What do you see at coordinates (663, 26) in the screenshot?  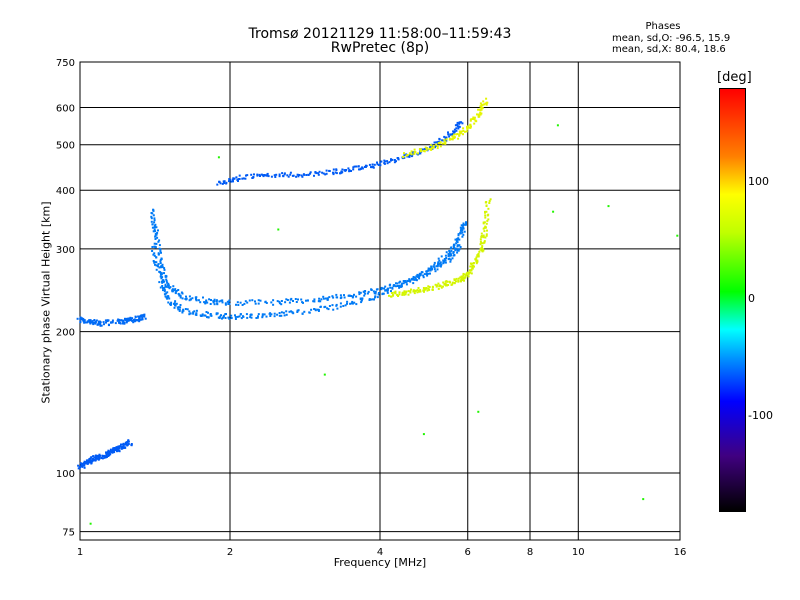 I see `phase-info-heading: Phases` at bounding box center [663, 26].